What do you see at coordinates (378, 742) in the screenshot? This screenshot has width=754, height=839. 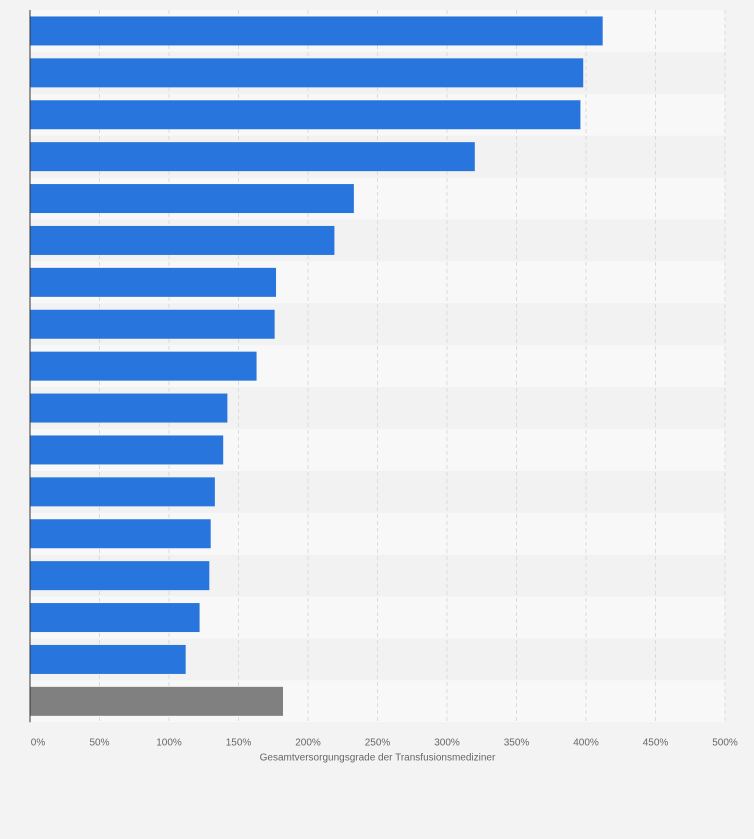 I see `x-tick-label: 250%` at bounding box center [378, 742].